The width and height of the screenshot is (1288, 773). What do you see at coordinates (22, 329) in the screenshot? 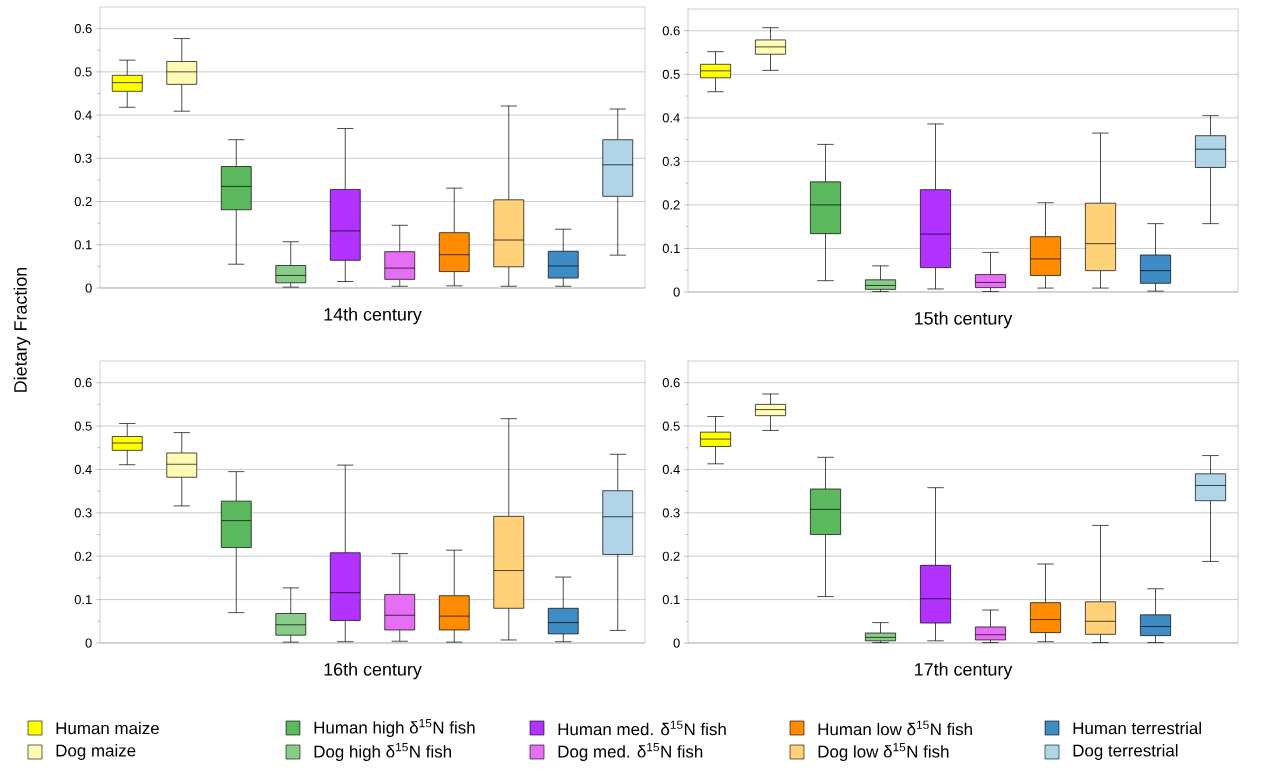
I see `y-axis-title: Dietary Fraction` at bounding box center [22, 329].